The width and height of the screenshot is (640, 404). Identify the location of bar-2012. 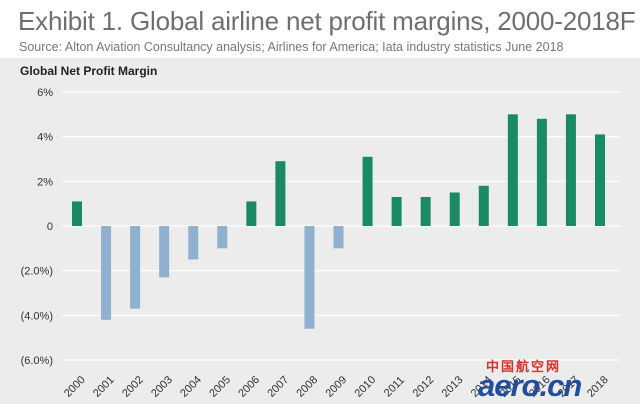
(425, 211).